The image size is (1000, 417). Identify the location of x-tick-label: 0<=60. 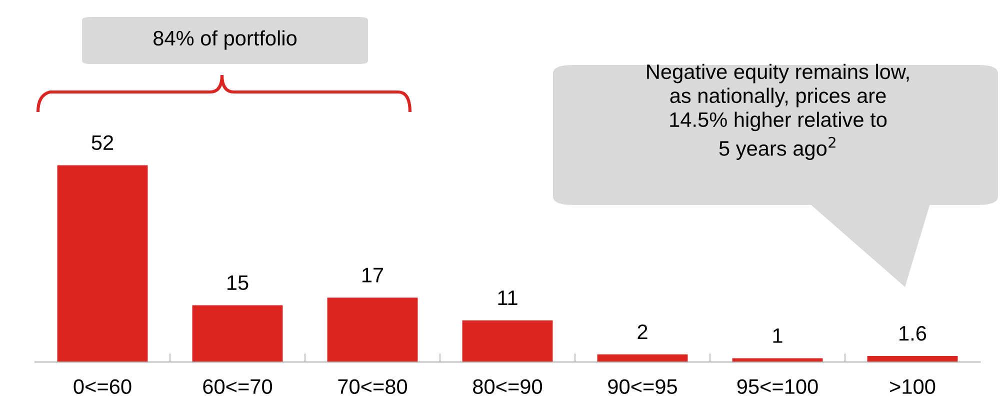
(103, 386).